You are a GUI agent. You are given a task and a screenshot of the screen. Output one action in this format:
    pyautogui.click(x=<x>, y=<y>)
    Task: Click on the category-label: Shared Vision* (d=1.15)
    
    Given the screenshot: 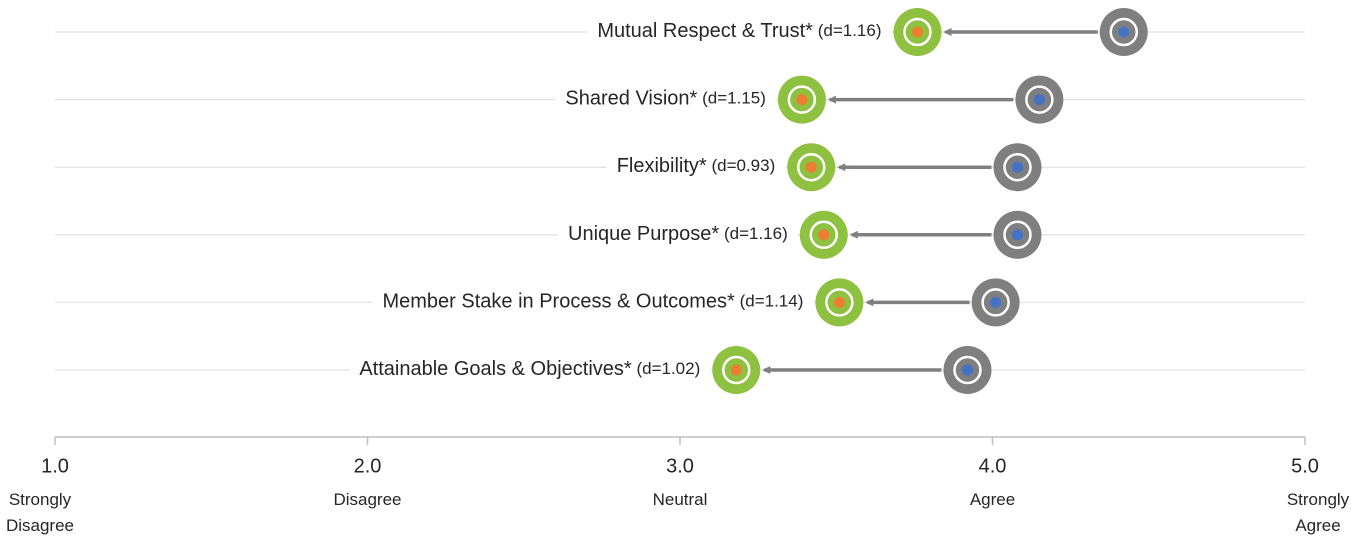 What is the action you would take?
    pyautogui.click(x=665, y=99)
    